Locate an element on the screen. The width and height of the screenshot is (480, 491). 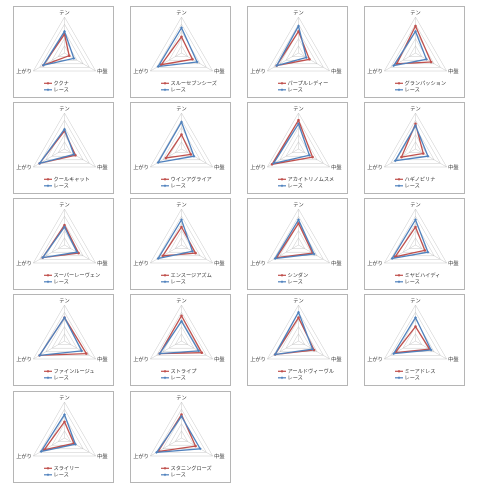
legend-label: ハギノピリナ is located at coordinates (420, 179).